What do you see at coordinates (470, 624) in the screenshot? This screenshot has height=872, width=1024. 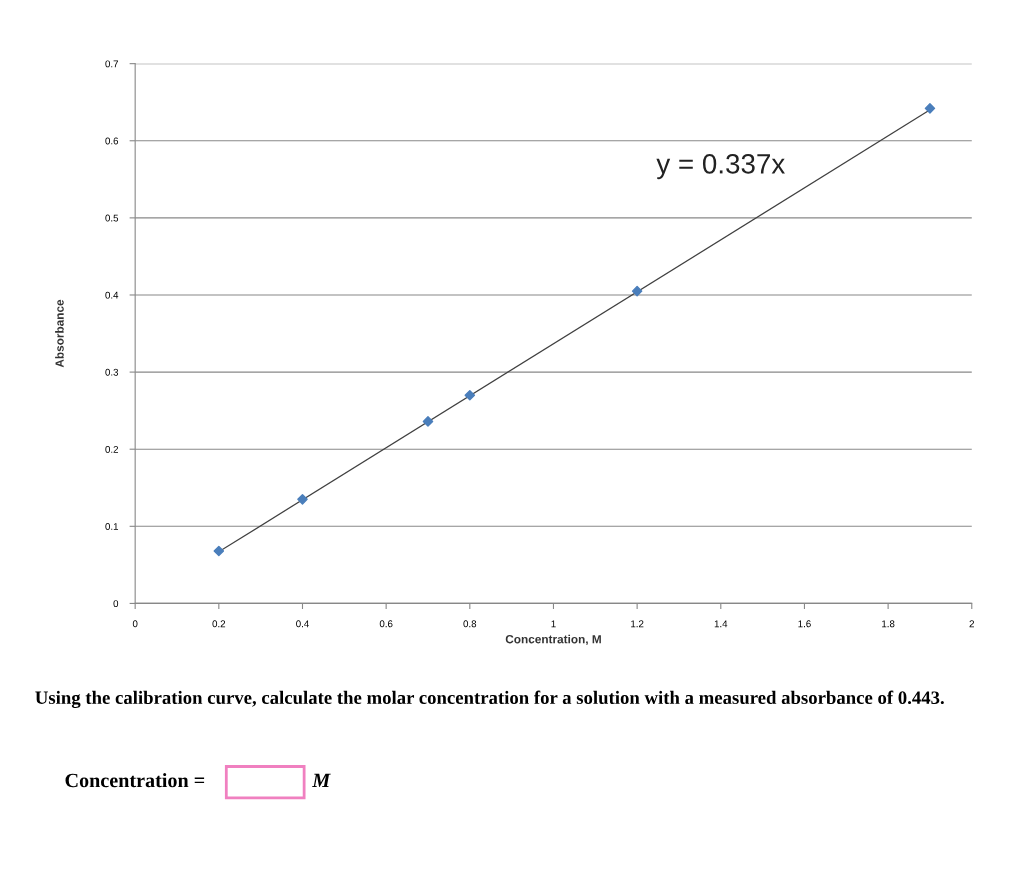 I see `x-tick-label: 0.8` at bounding box center [470, 624].